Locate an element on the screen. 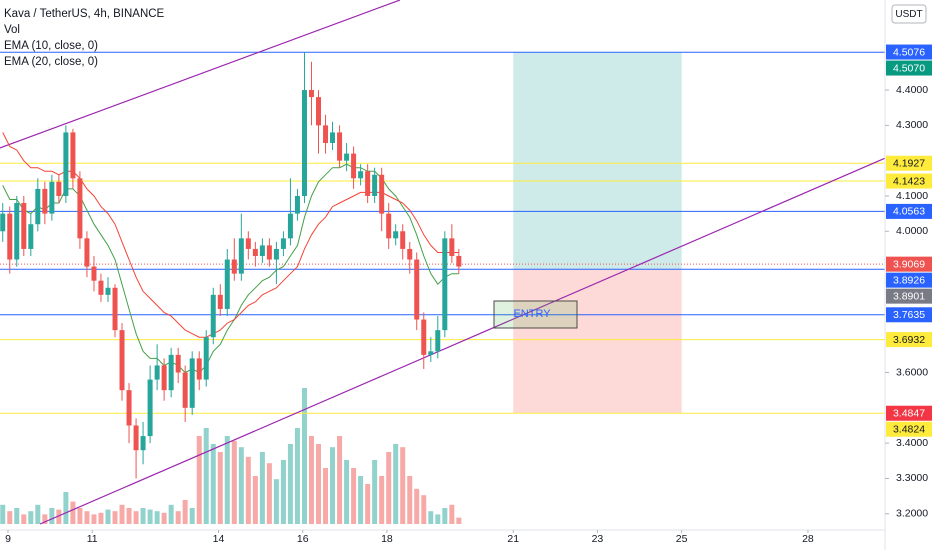  ema-legend: EMA (10, close, 0) is located at coordinates (51, 46).